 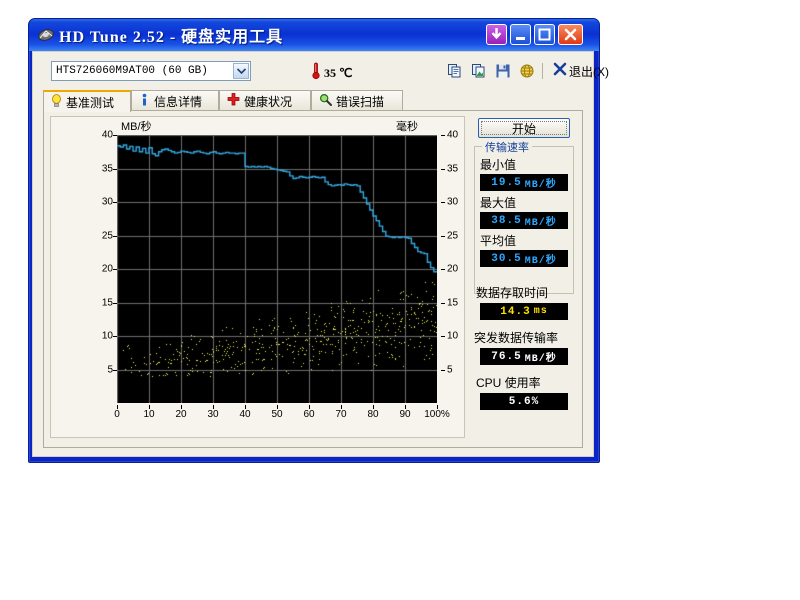 What do you see at coordinates (149, 414) in the screenshot?
I see `x-tick-label: 10` at bounding box center [149, 414].